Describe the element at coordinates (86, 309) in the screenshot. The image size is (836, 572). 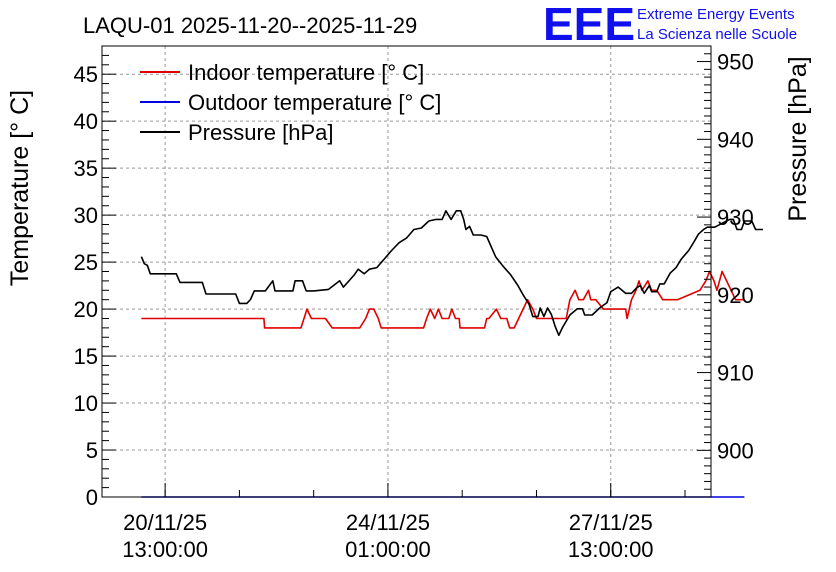
I see `y-tick-label-left: 20` at that location.